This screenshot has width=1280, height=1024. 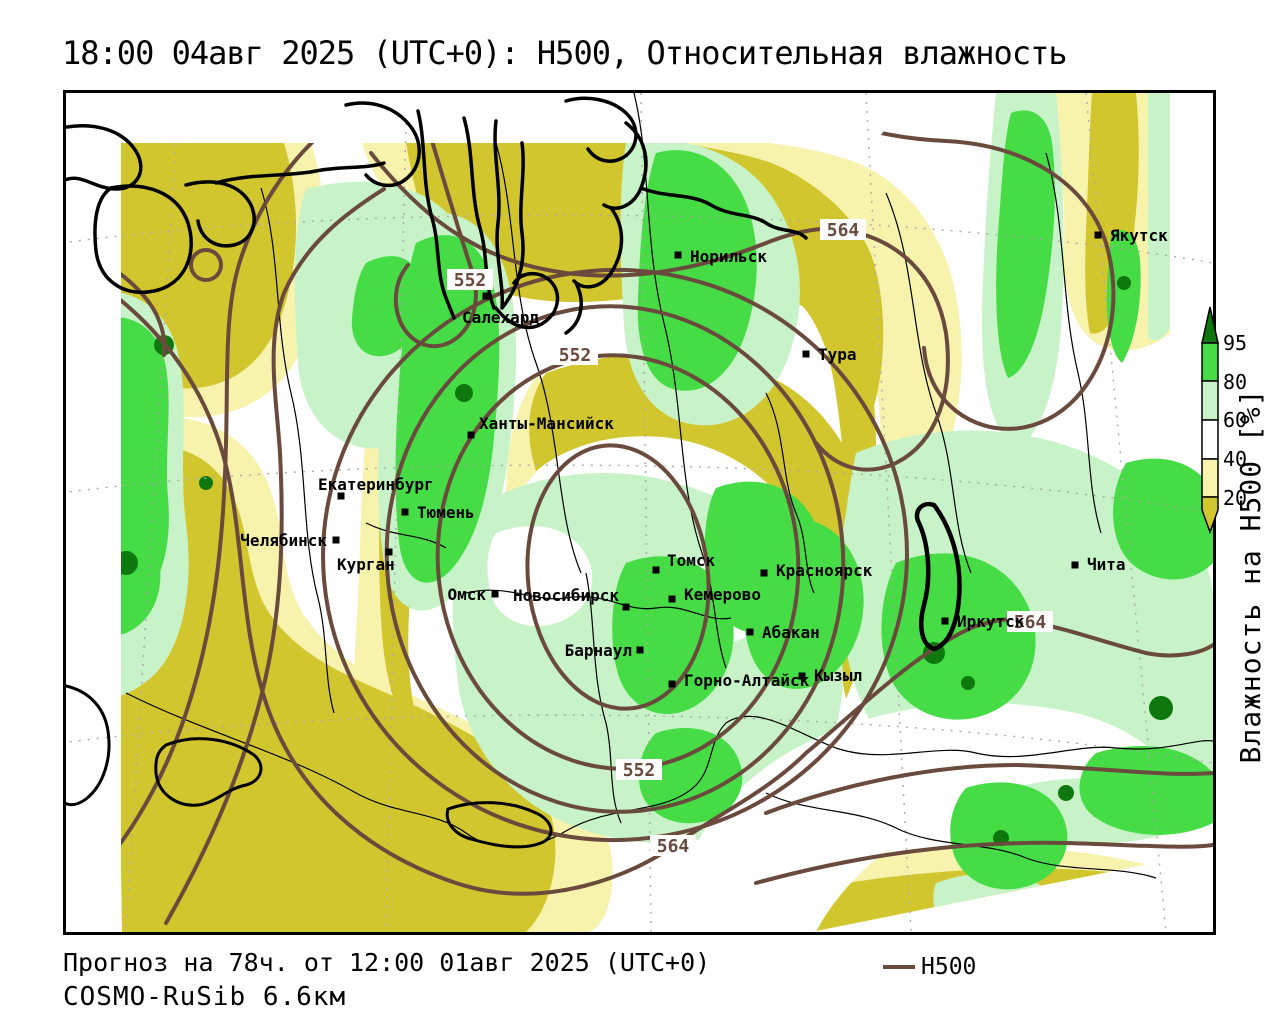 What do you see at coordinates (1250, 575) in the screenshot?
I see `colorbar-axis-label: Влажность на H500 [%]` at bounding box center [1250, 575].